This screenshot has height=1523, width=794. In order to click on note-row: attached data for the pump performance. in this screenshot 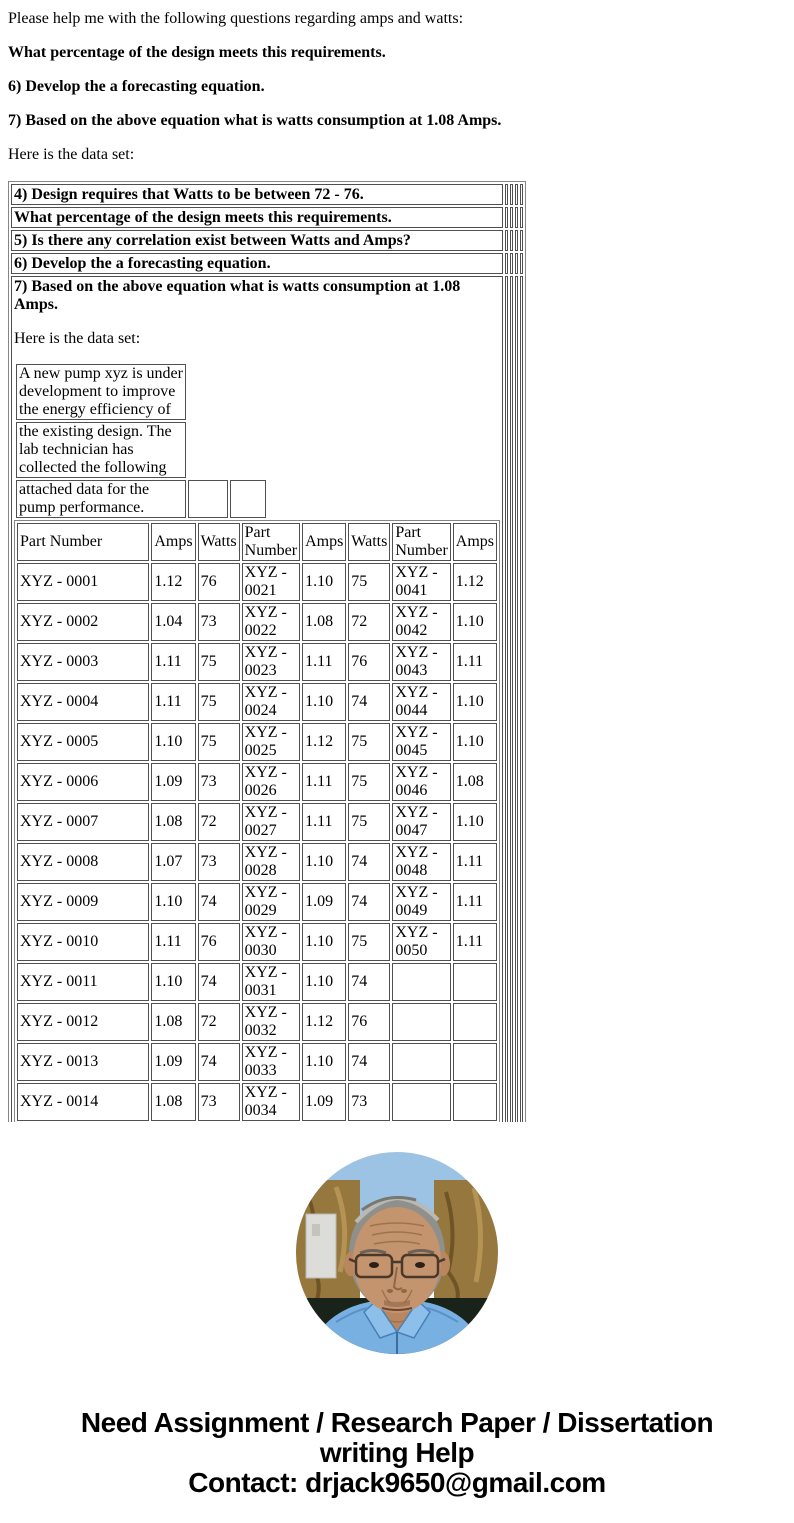, I will do `click(141, 499)`.